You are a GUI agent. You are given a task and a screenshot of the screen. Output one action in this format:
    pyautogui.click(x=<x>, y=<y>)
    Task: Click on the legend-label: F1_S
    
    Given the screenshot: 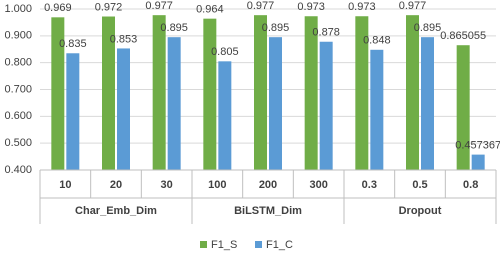 What is the action you would take?
    pyautogui.click(x=224, y=245)
    